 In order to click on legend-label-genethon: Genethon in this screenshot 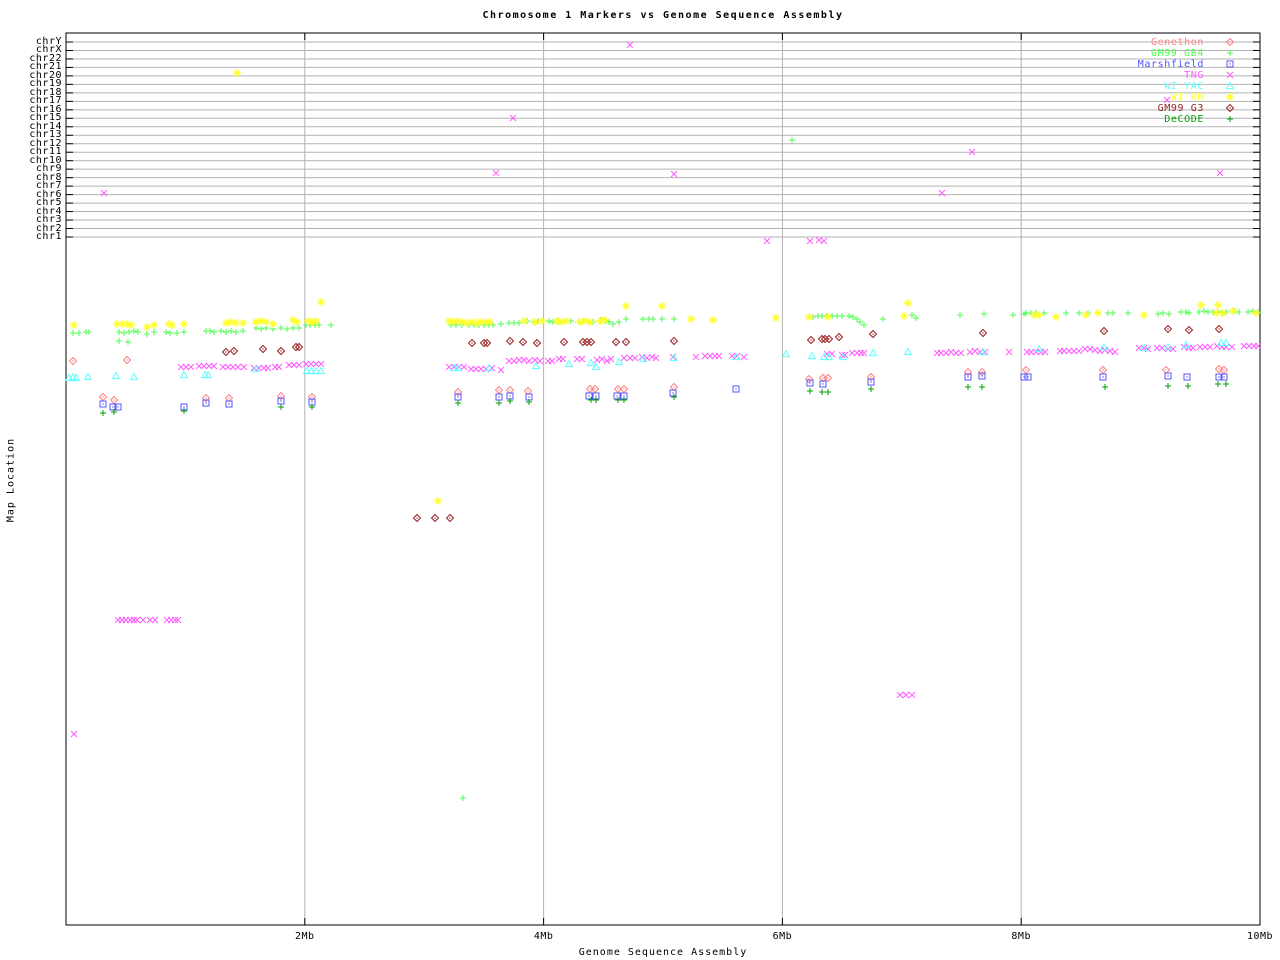, I will do `click(1177, 42)`.